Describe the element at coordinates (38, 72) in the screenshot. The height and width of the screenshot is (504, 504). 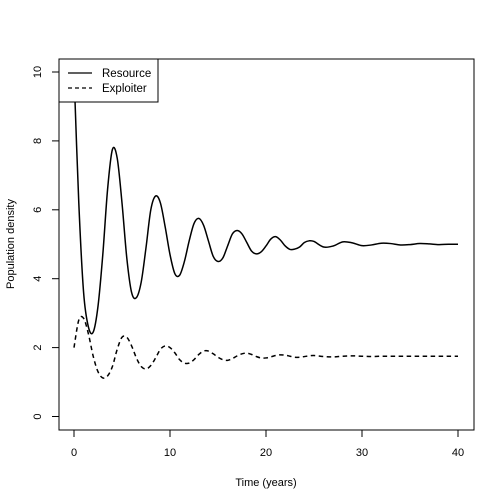
I see `y-tick-label: 10` at that location.